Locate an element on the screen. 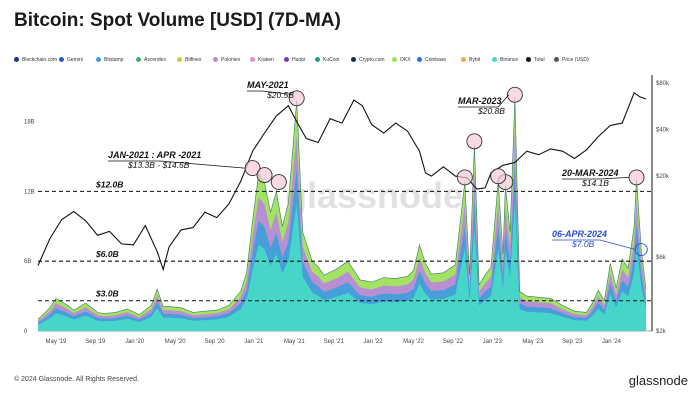 Image resolution: width=700 pixels, height=403 pixels. legend-item: Coinbase is located at coordinates (431, 60).